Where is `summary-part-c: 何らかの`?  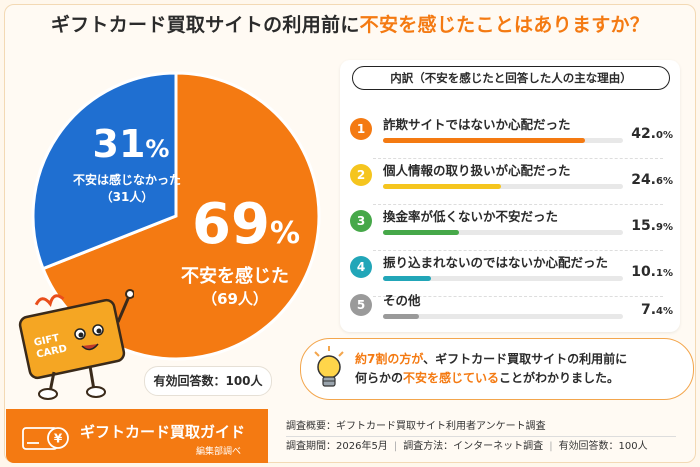
summary-part-c: 何らかの is located at coordinates (379, 378).